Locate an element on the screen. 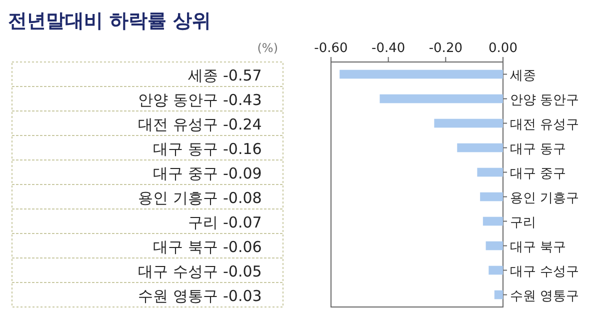 This screenshot has width=613, height=331. data-label: -0.09 is located at coordinates (242, 173).